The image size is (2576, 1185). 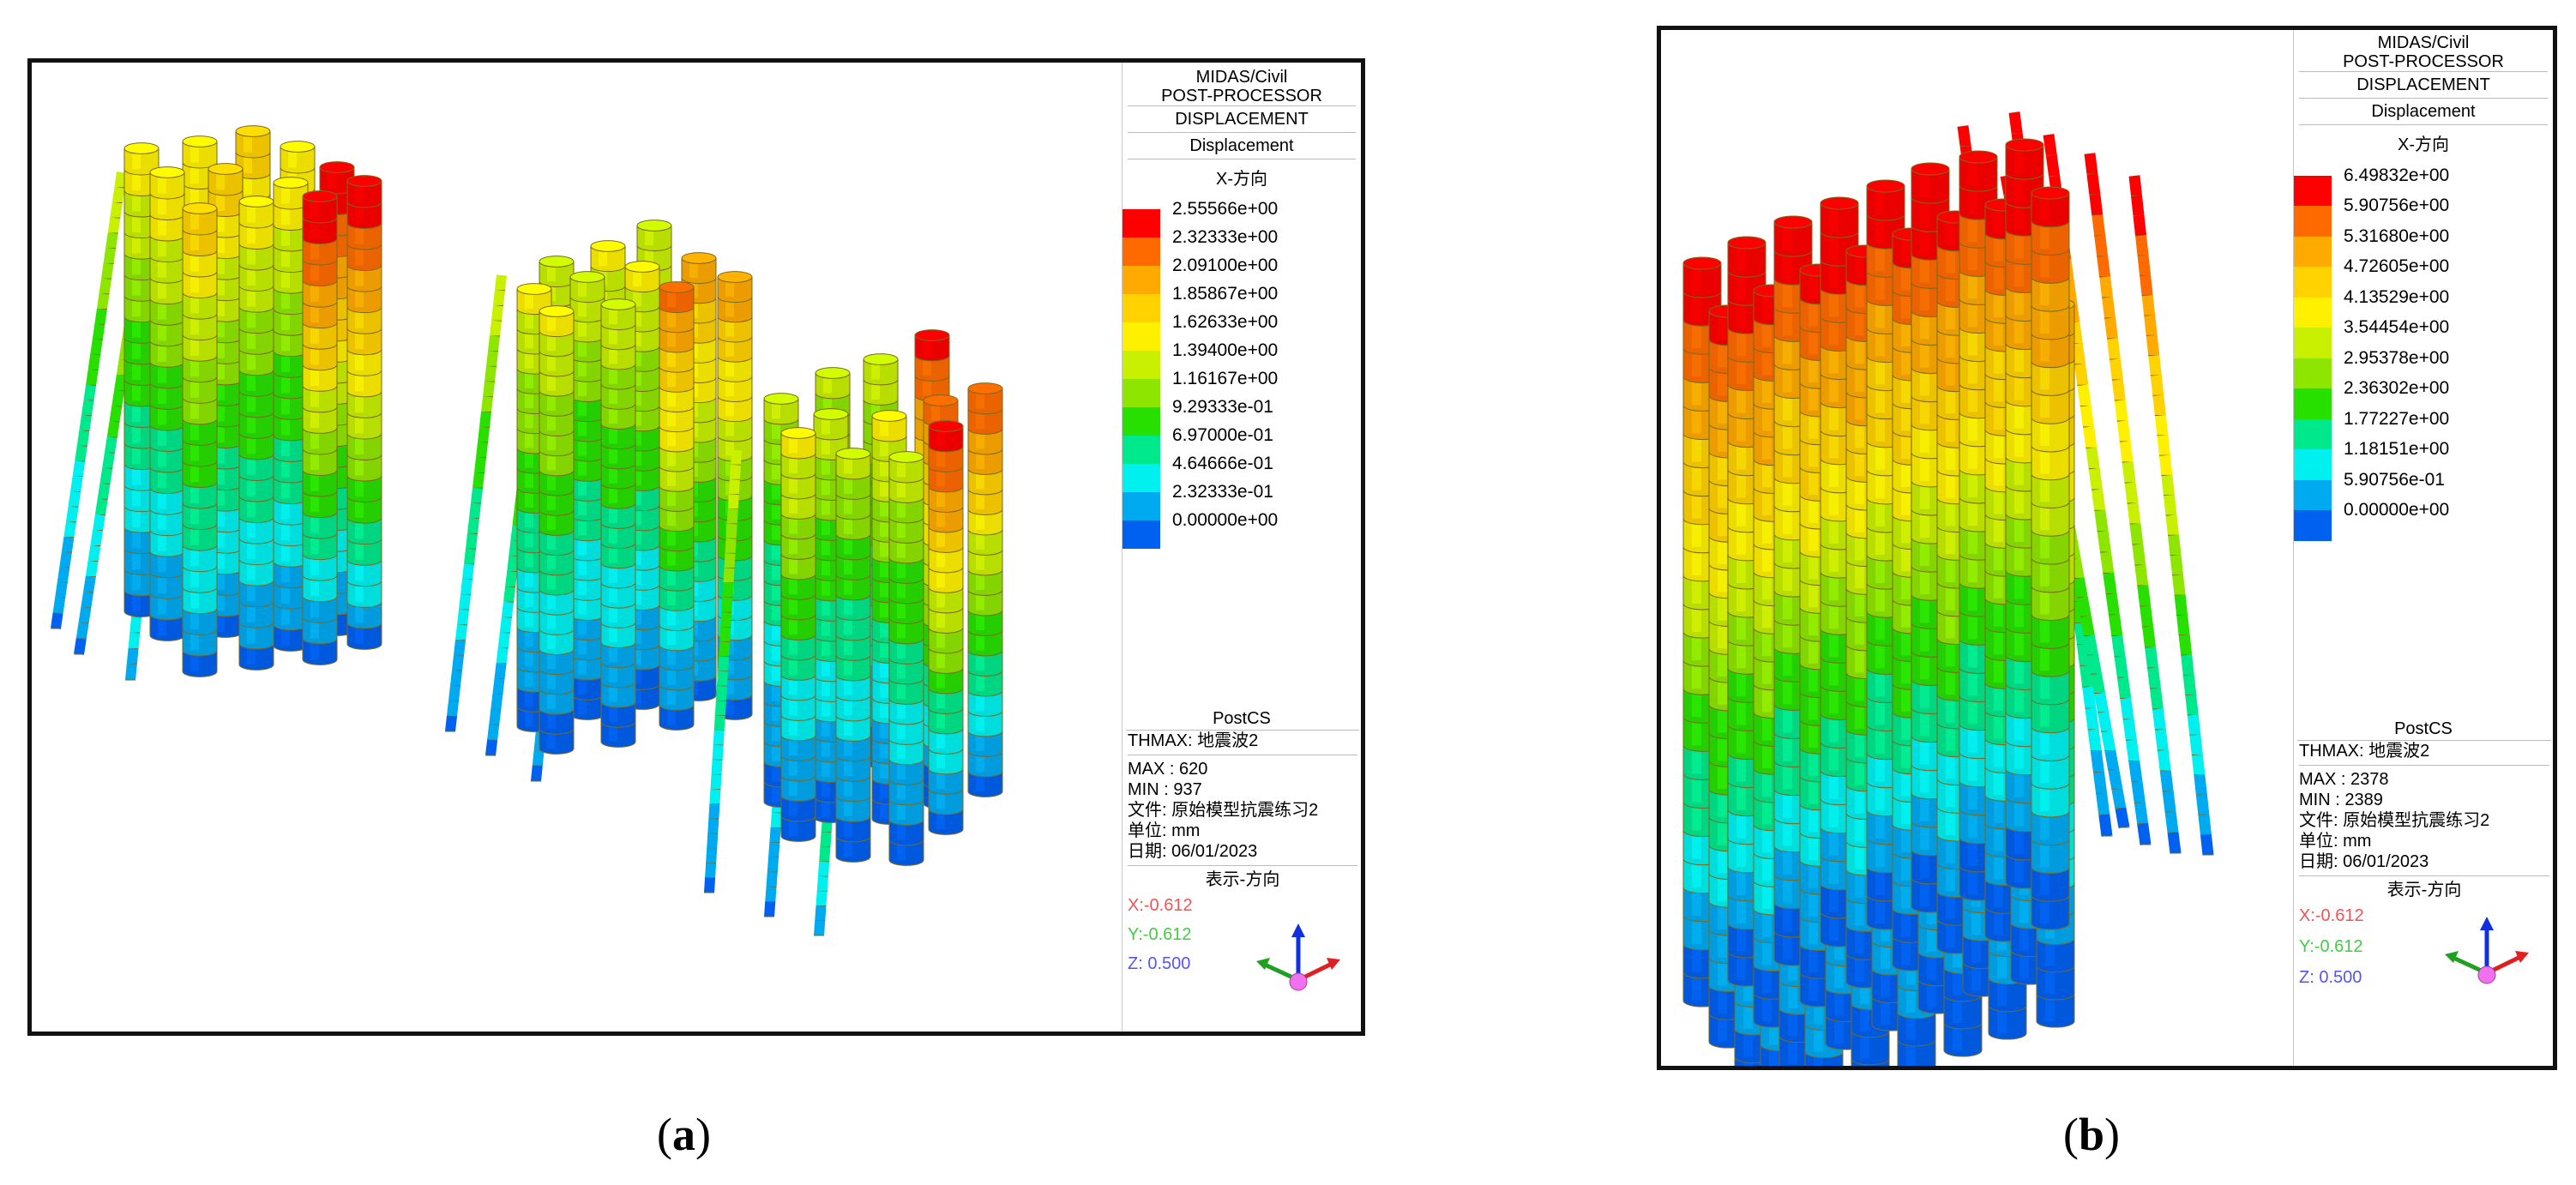 What do you see at coordinates (1193, 851) in the screenshot?
I see `date-label: 日期: 06/01/2023` at bounding box center [1193, 851].